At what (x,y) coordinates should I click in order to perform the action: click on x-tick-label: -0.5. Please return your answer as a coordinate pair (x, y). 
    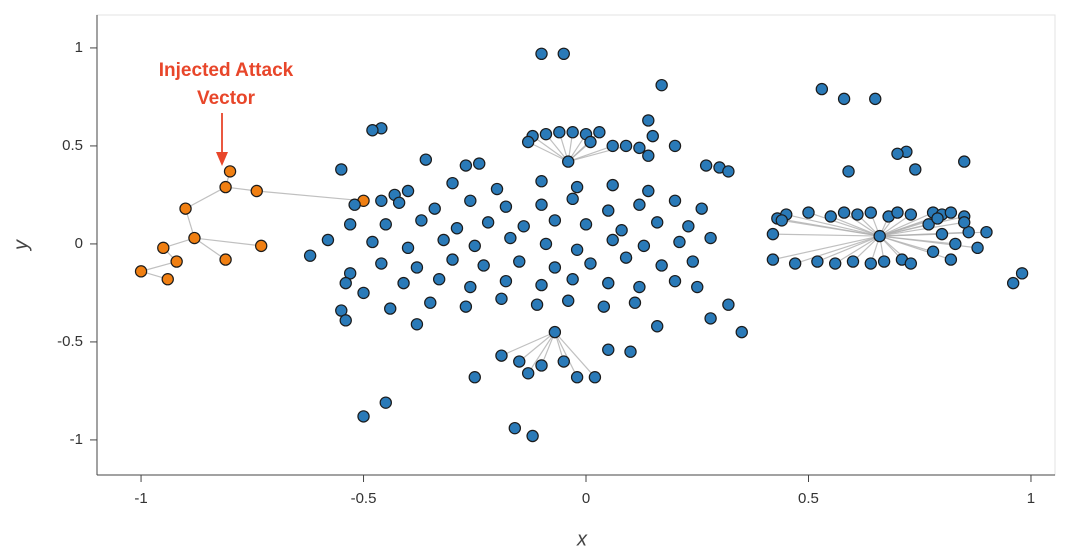
    Looking at the image, I should click on (364, 498).